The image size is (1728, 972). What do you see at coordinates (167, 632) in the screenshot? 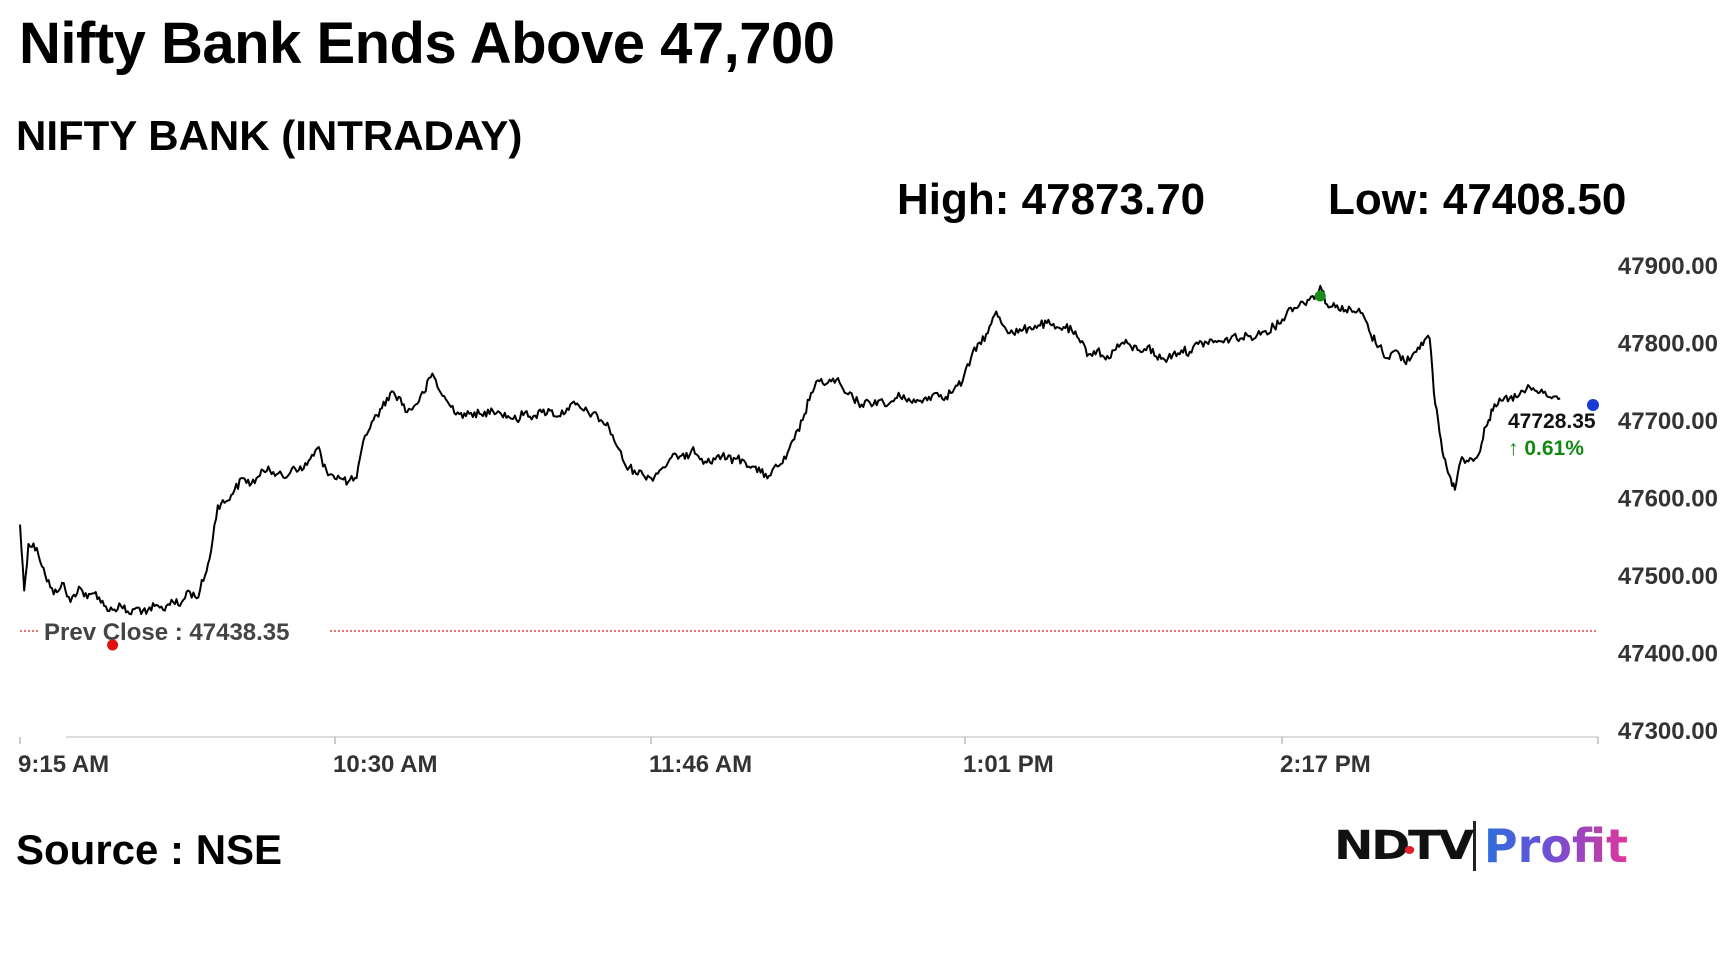
I see `prev-close-label: Prev Close : 47438.35` at bounding box center [167, 632].